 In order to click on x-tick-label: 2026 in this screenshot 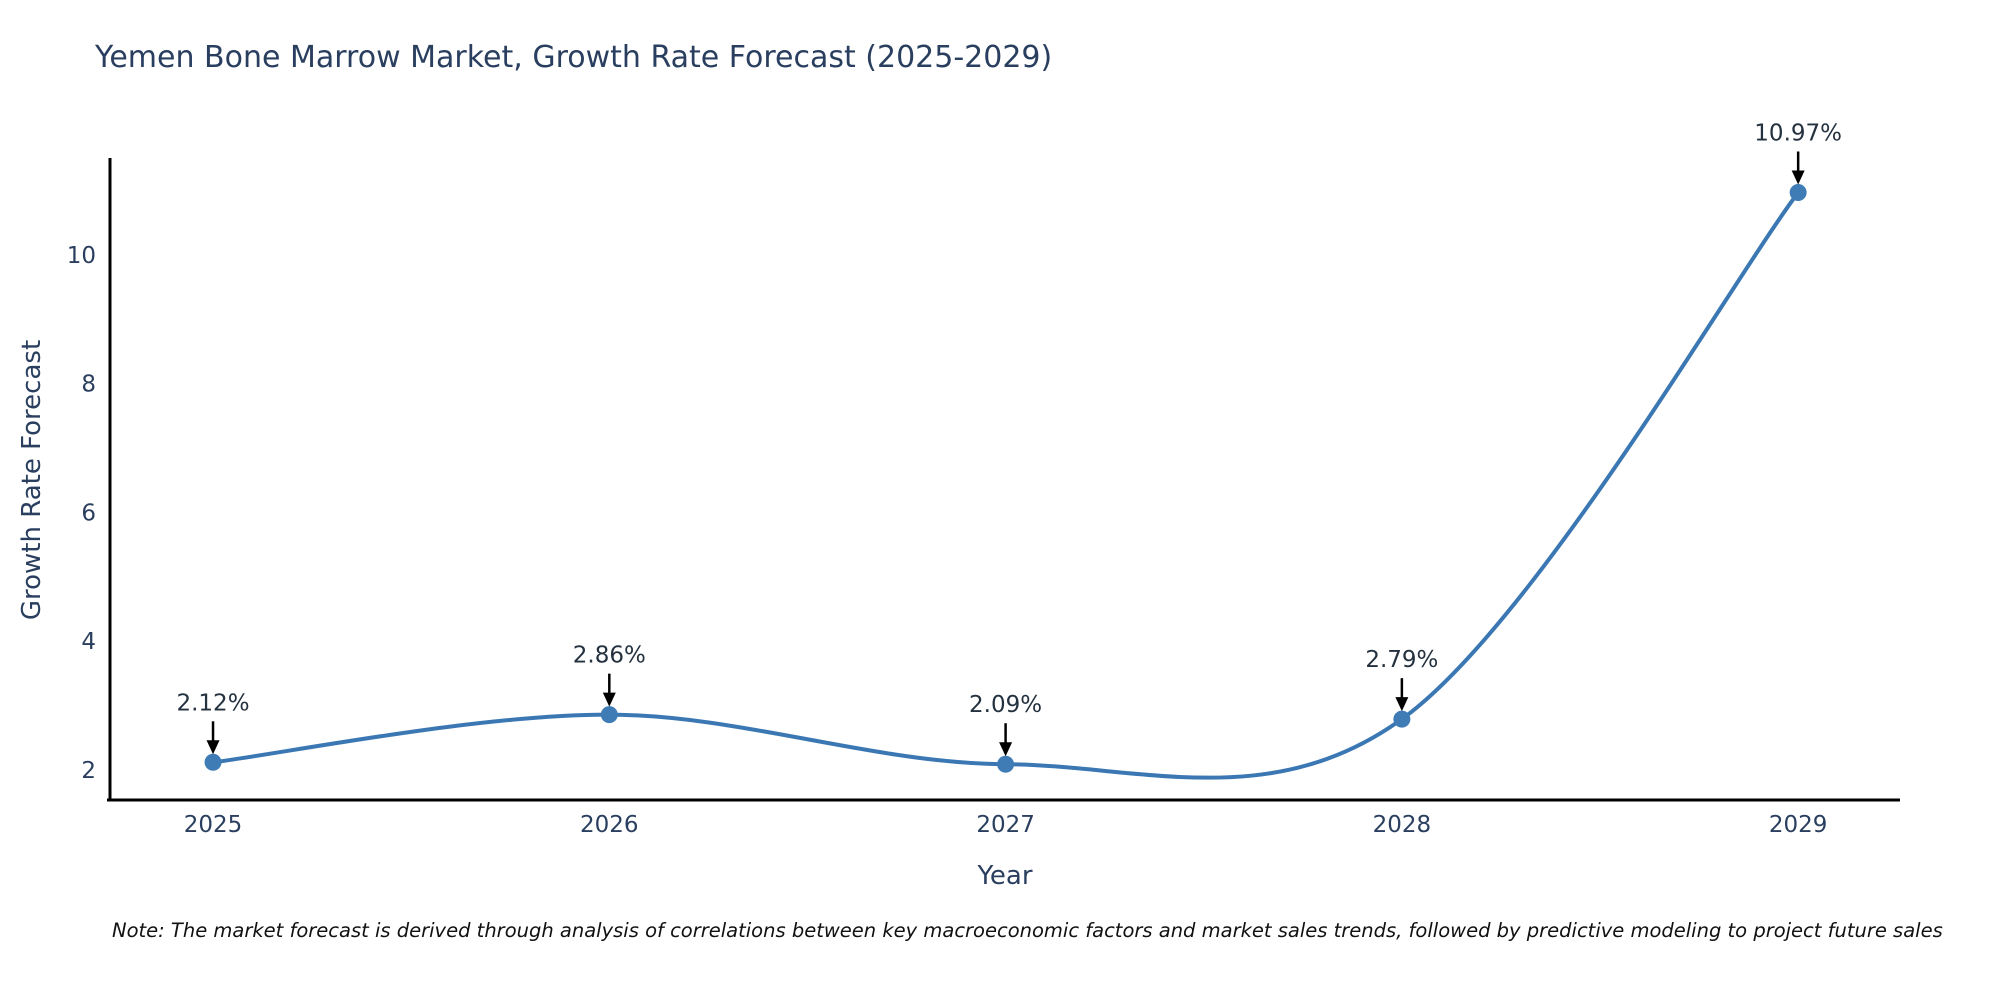, I will do `click(609, 825)`.